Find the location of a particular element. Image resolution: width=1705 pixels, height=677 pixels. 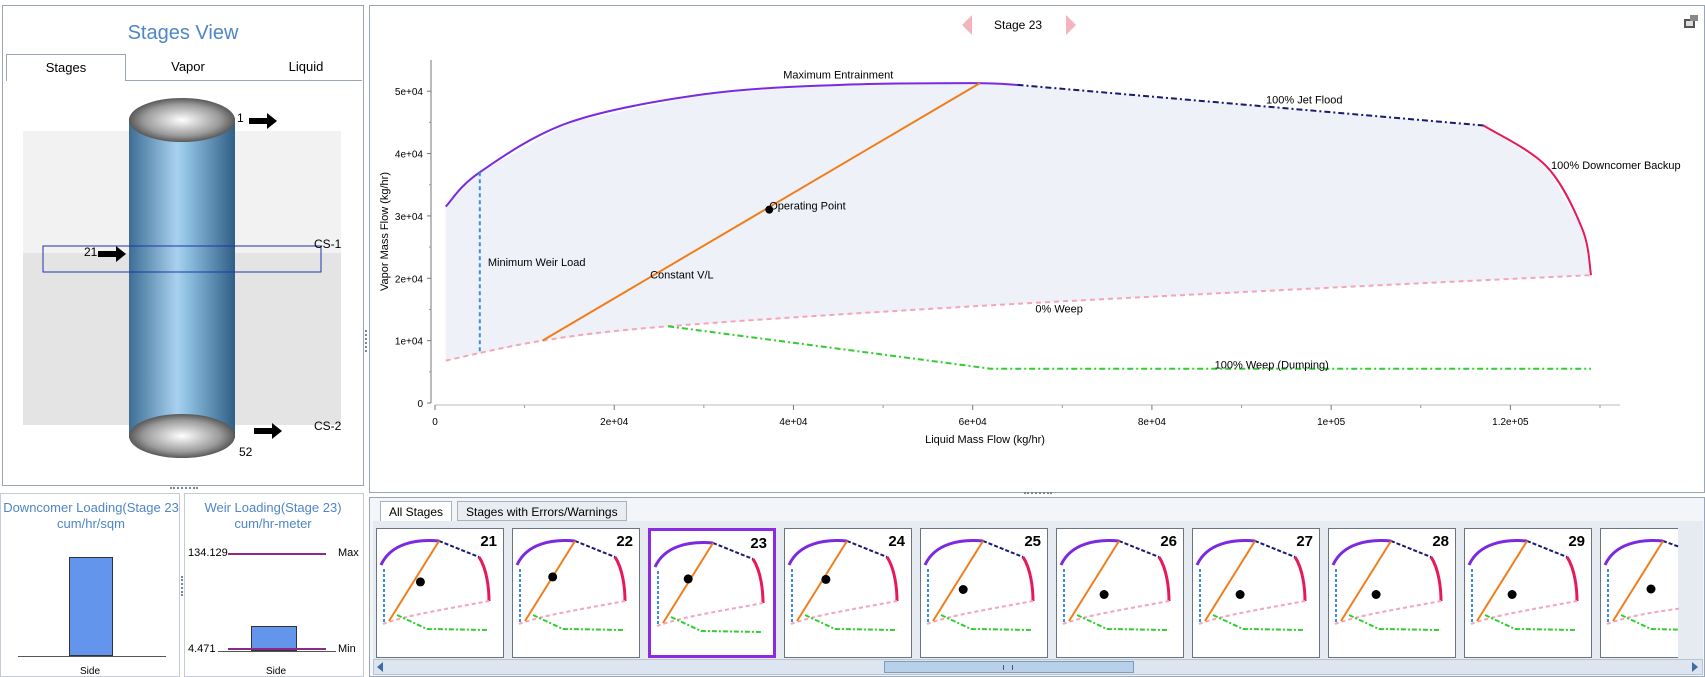

operating-point-marker is located at coordinates (769, 209).